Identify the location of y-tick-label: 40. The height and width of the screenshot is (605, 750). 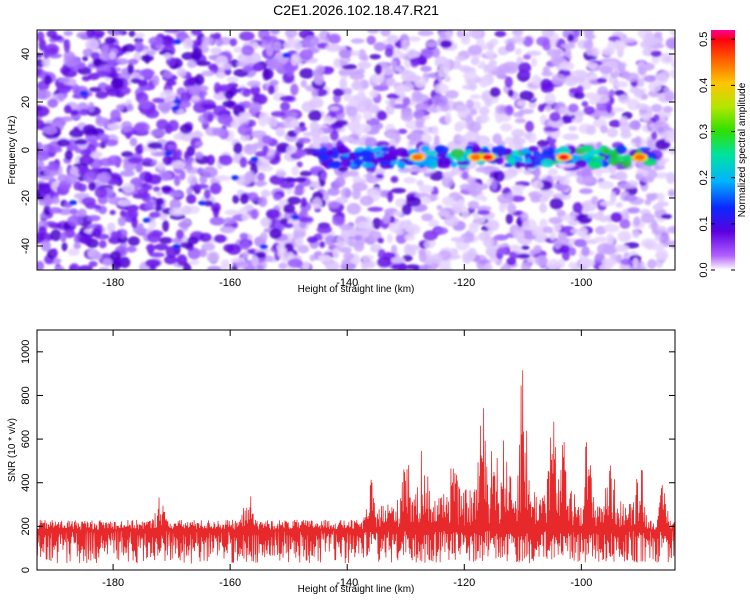
(26, 54).